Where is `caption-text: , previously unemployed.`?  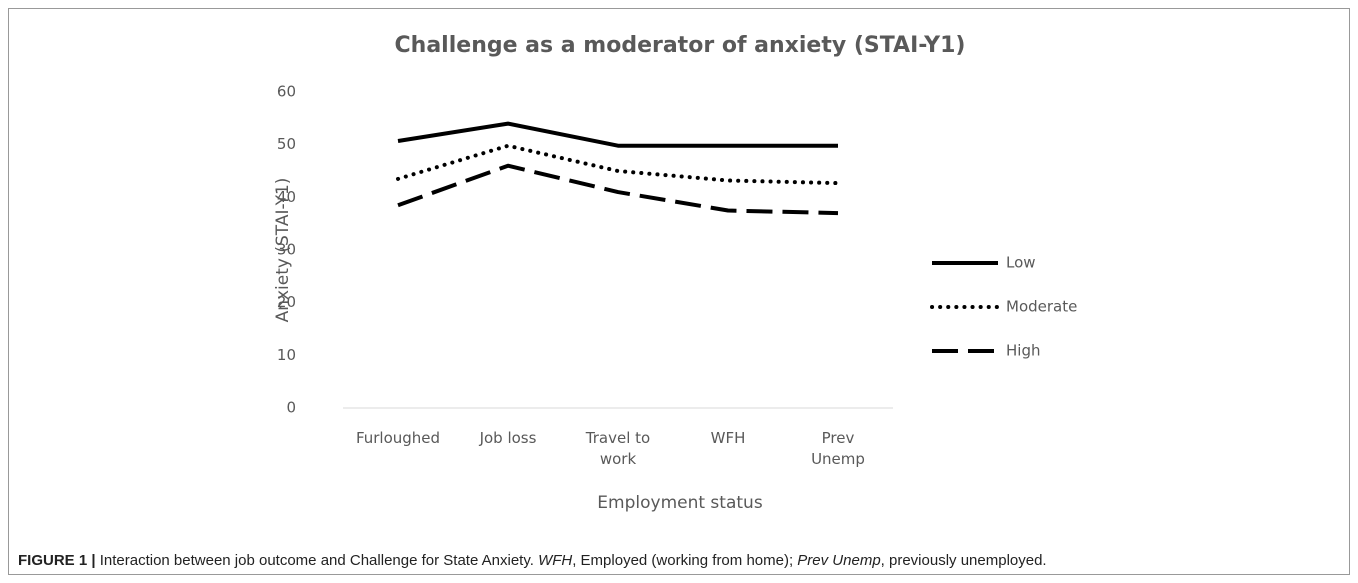
caption-text: , previously unemployed. is located at coordinates (963, 560).